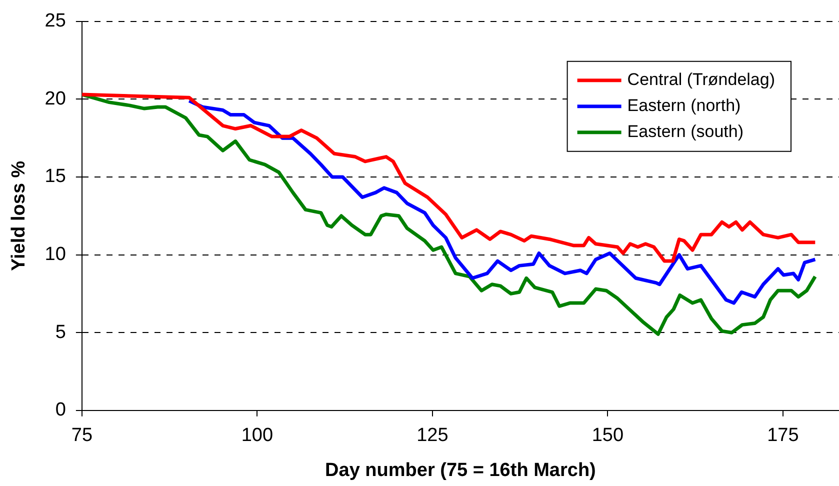  I want to click on x-tick-label: 100, so click(257, 435).